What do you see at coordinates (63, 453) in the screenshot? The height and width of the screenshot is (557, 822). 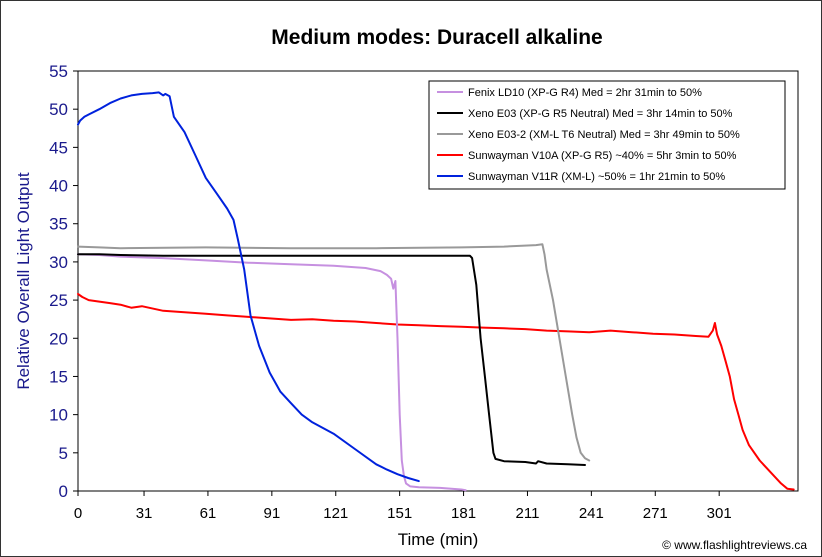 I see `y-tick-label: 5` at bounding box center [63, 453].